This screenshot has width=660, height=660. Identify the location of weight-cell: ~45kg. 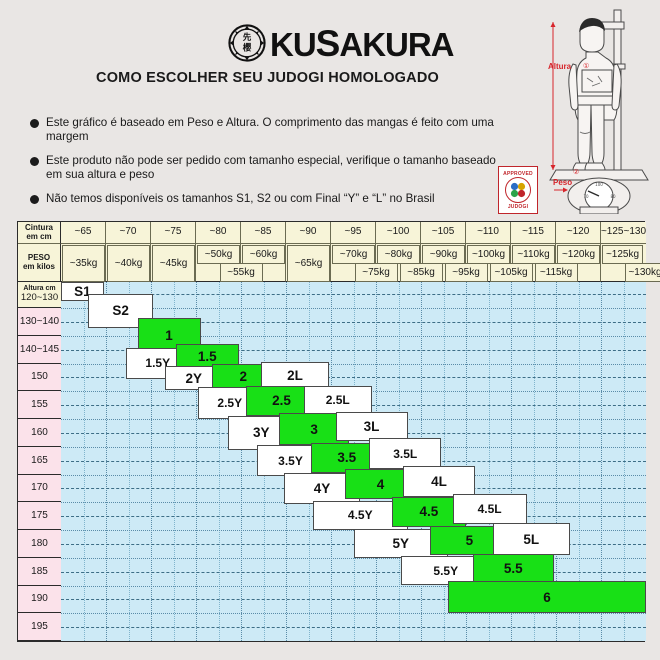
(173, 263).